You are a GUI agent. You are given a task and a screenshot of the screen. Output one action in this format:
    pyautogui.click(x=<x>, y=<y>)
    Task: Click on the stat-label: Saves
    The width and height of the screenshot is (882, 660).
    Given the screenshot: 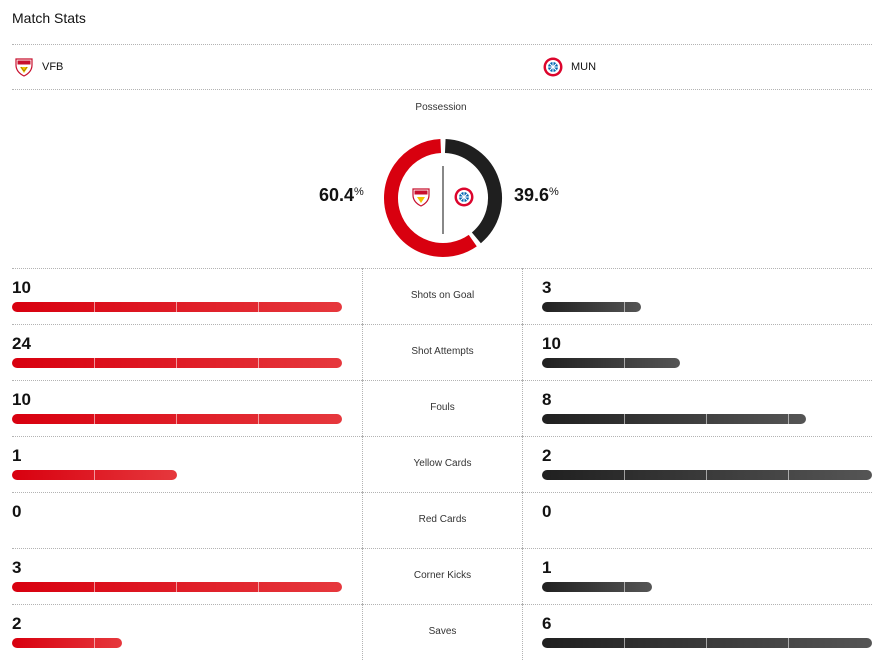 What is the action you would take?
    pyautogui.click(x=442, y=631)
    